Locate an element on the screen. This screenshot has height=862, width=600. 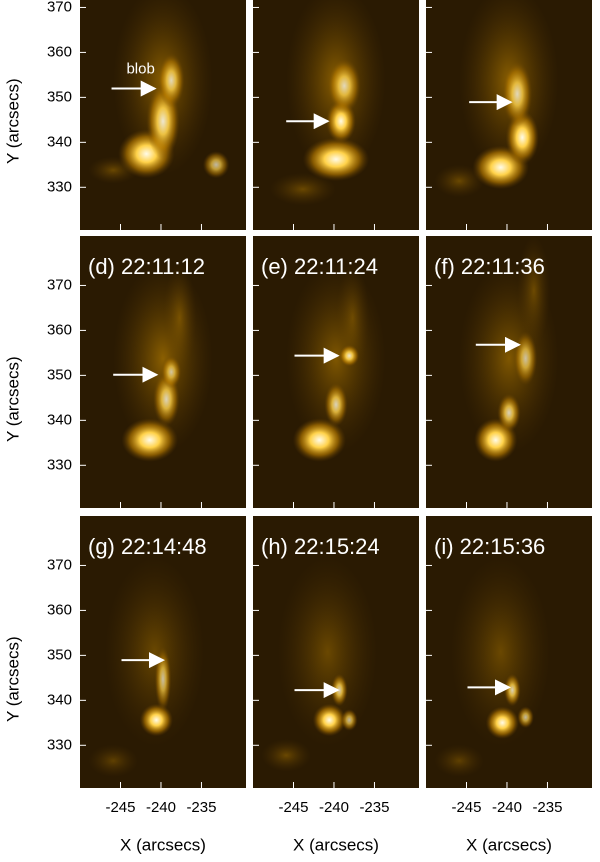
panel-label: (h) 22:15:24 is located at coordinates (320, 546).